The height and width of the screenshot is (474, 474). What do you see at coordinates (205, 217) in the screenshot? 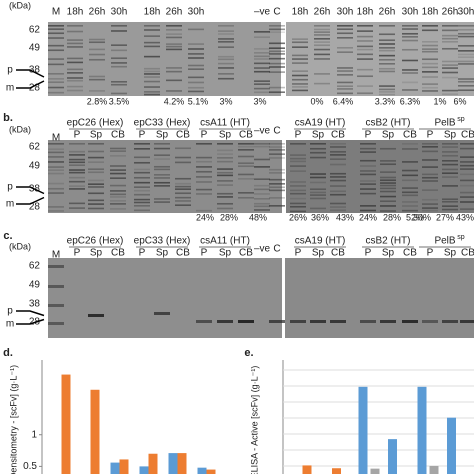
I see `percentage: 24%` at bounding box center [205, 217].